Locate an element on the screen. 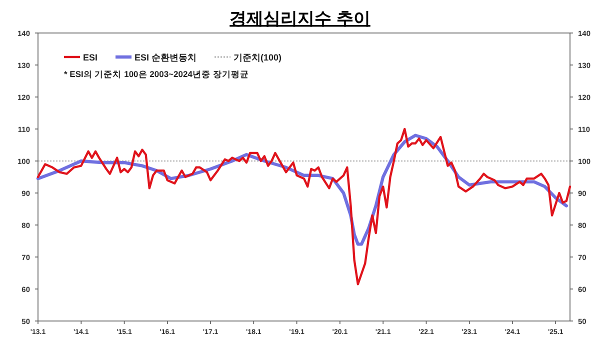 Image resolution: width=600 pixels, height=342 pixels. legend-label: ESI is located at coordinates (90, 57).